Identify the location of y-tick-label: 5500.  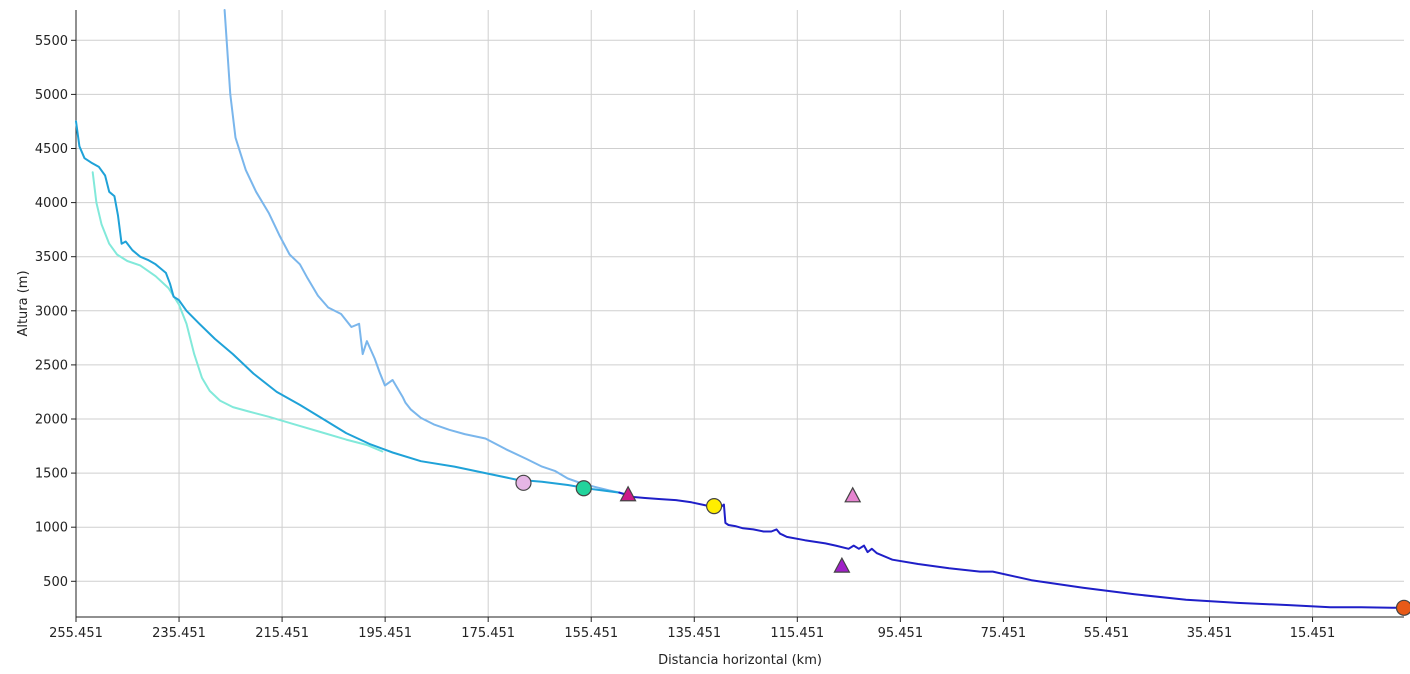
(51, 41).